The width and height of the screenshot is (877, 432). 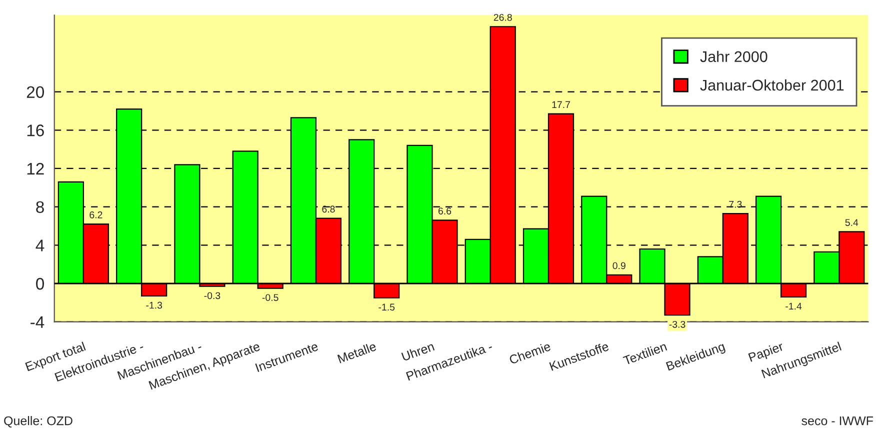 I want to click on data-label: 6.8, so click(x=328, y=209).